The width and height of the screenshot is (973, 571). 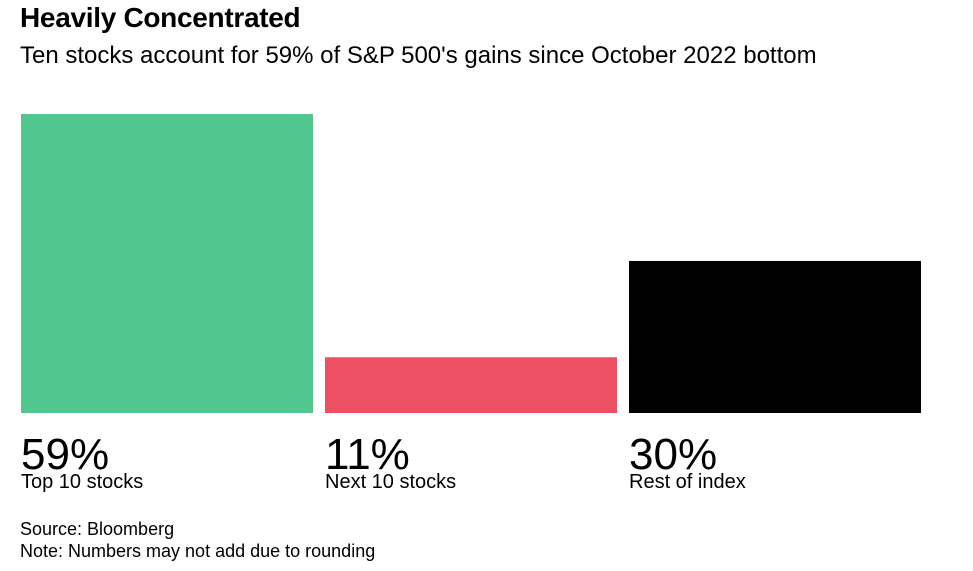 What do you see at coordinates (367, 454) in the screenshot?
I see `value-label-2: 11%` at bounding box center [367, 454].